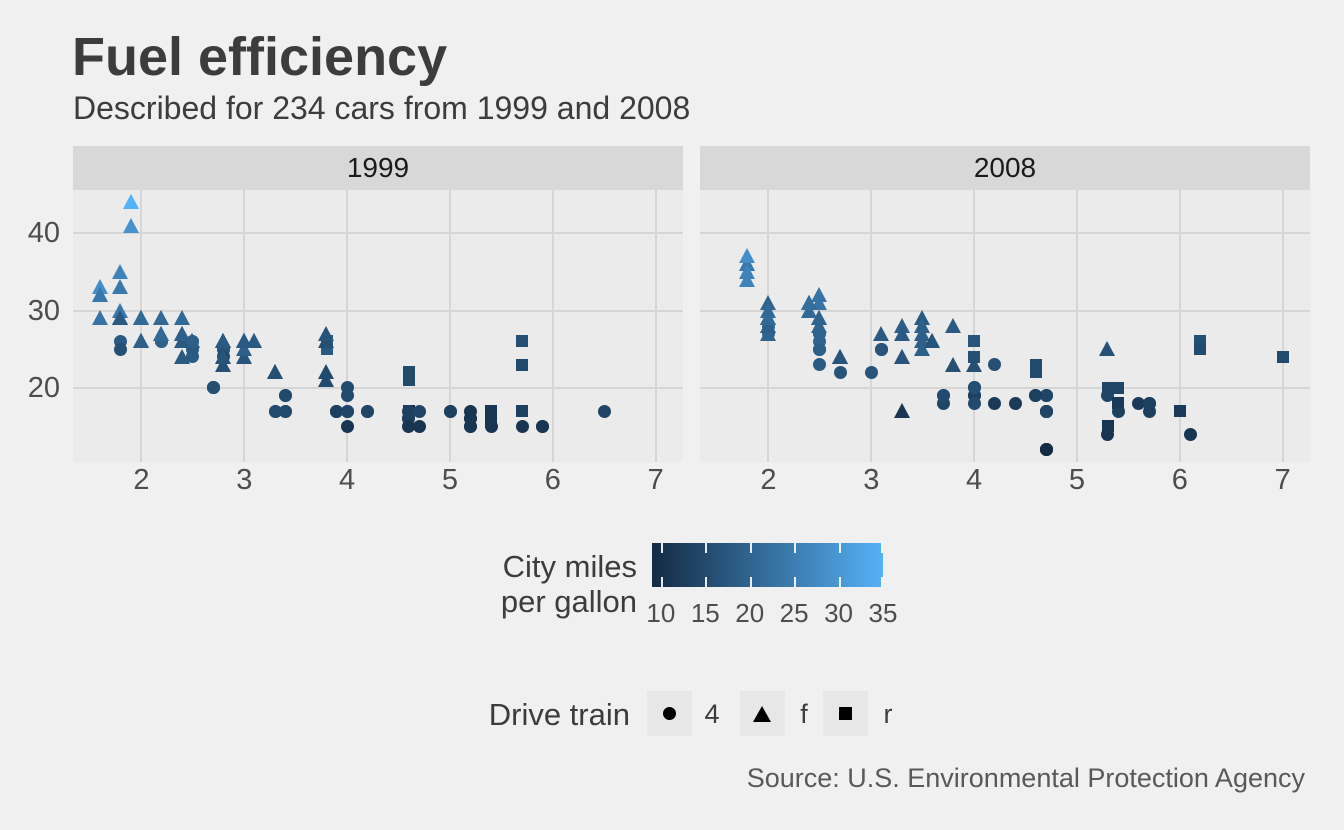  I want to click on legend-key-label-f: f, so click(804, 714).